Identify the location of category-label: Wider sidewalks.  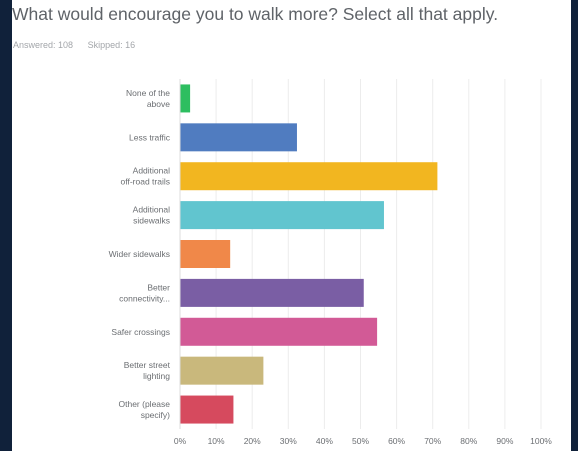
(139, 254).